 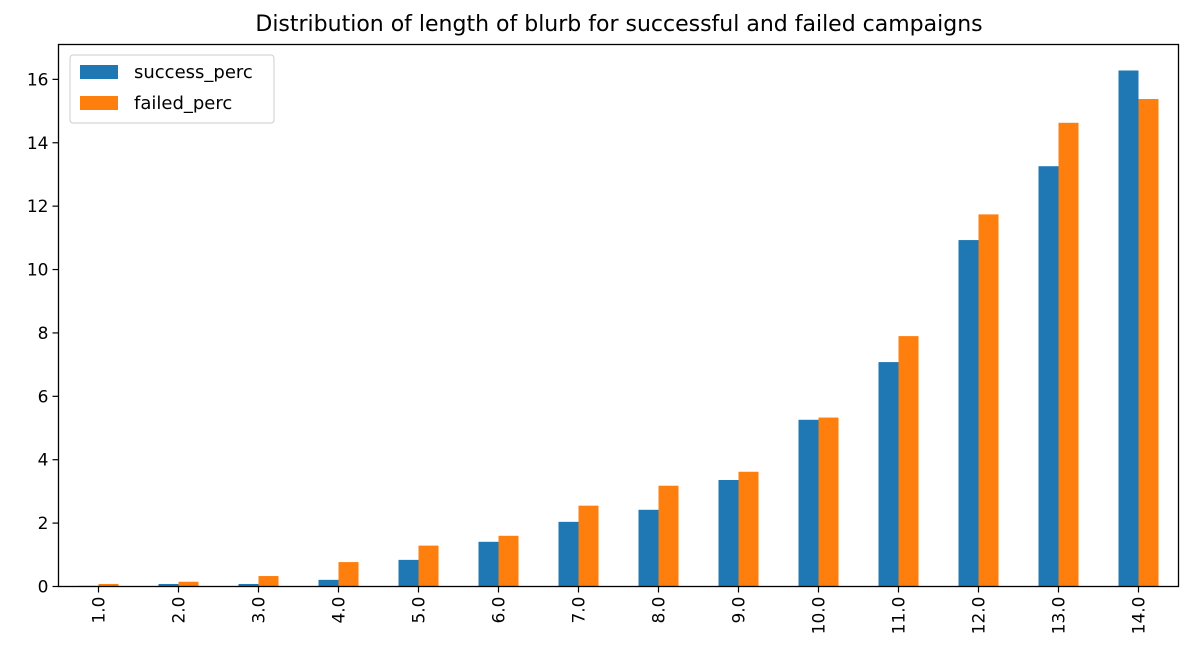 What do you see at coordinates (740, 610) in the screenshot?
I see `x-tick-label: 9.0` at bounding box center [740, 610].